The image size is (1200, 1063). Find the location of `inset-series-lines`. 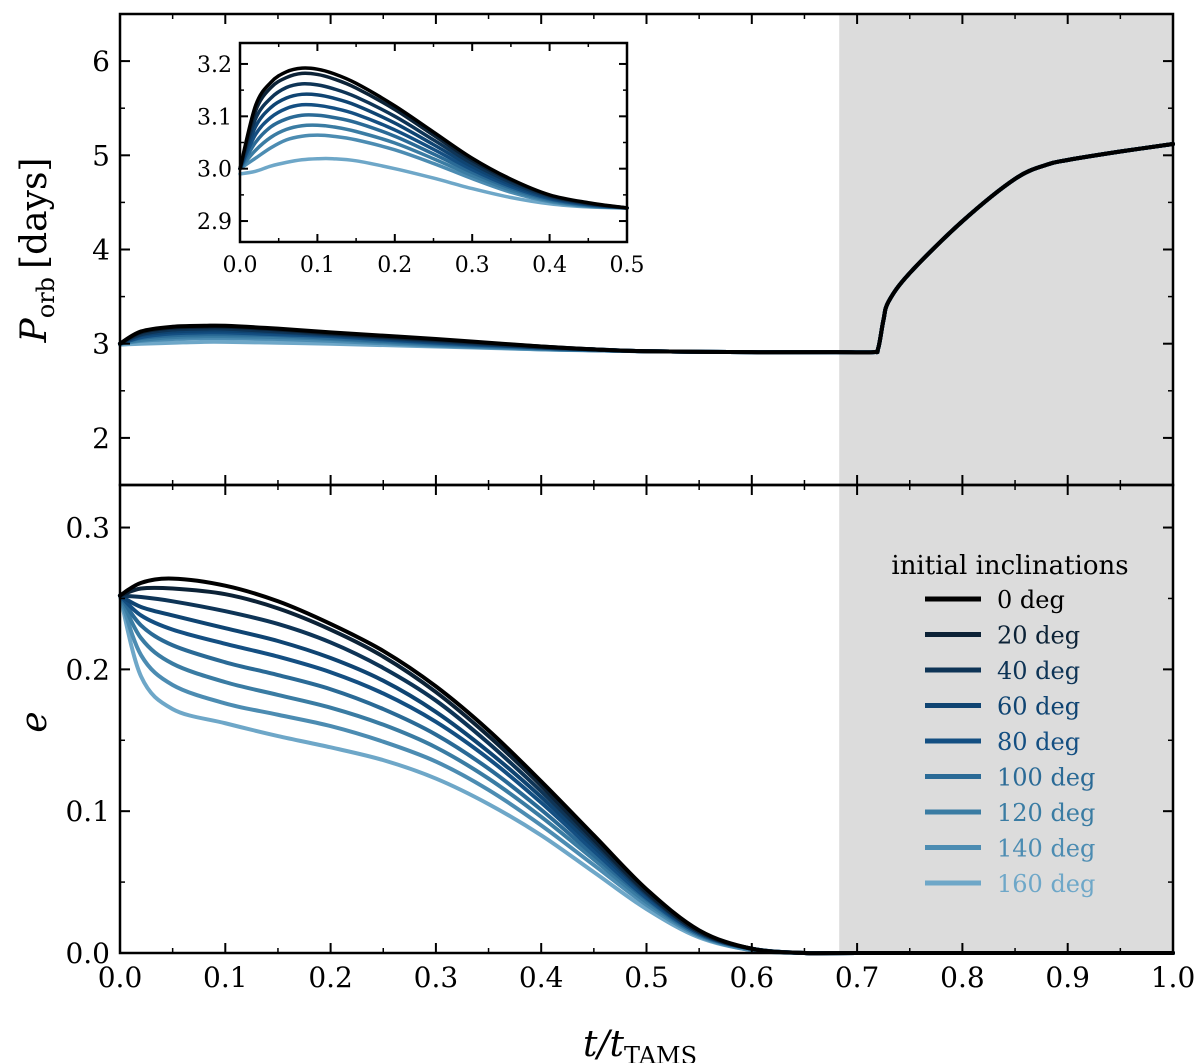

inset-series-lines is located at coordinates (433, 138).